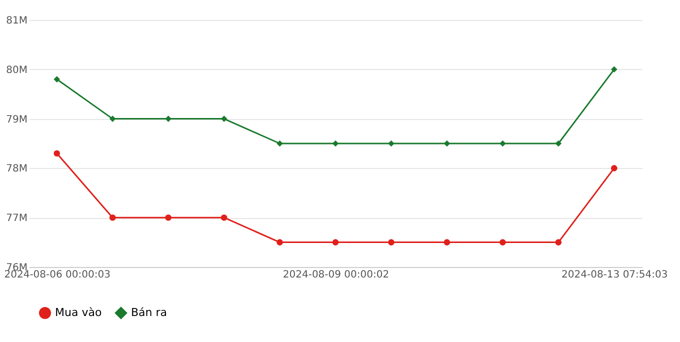  I want to click on y-tick-label: 80M, so click(17, 70).